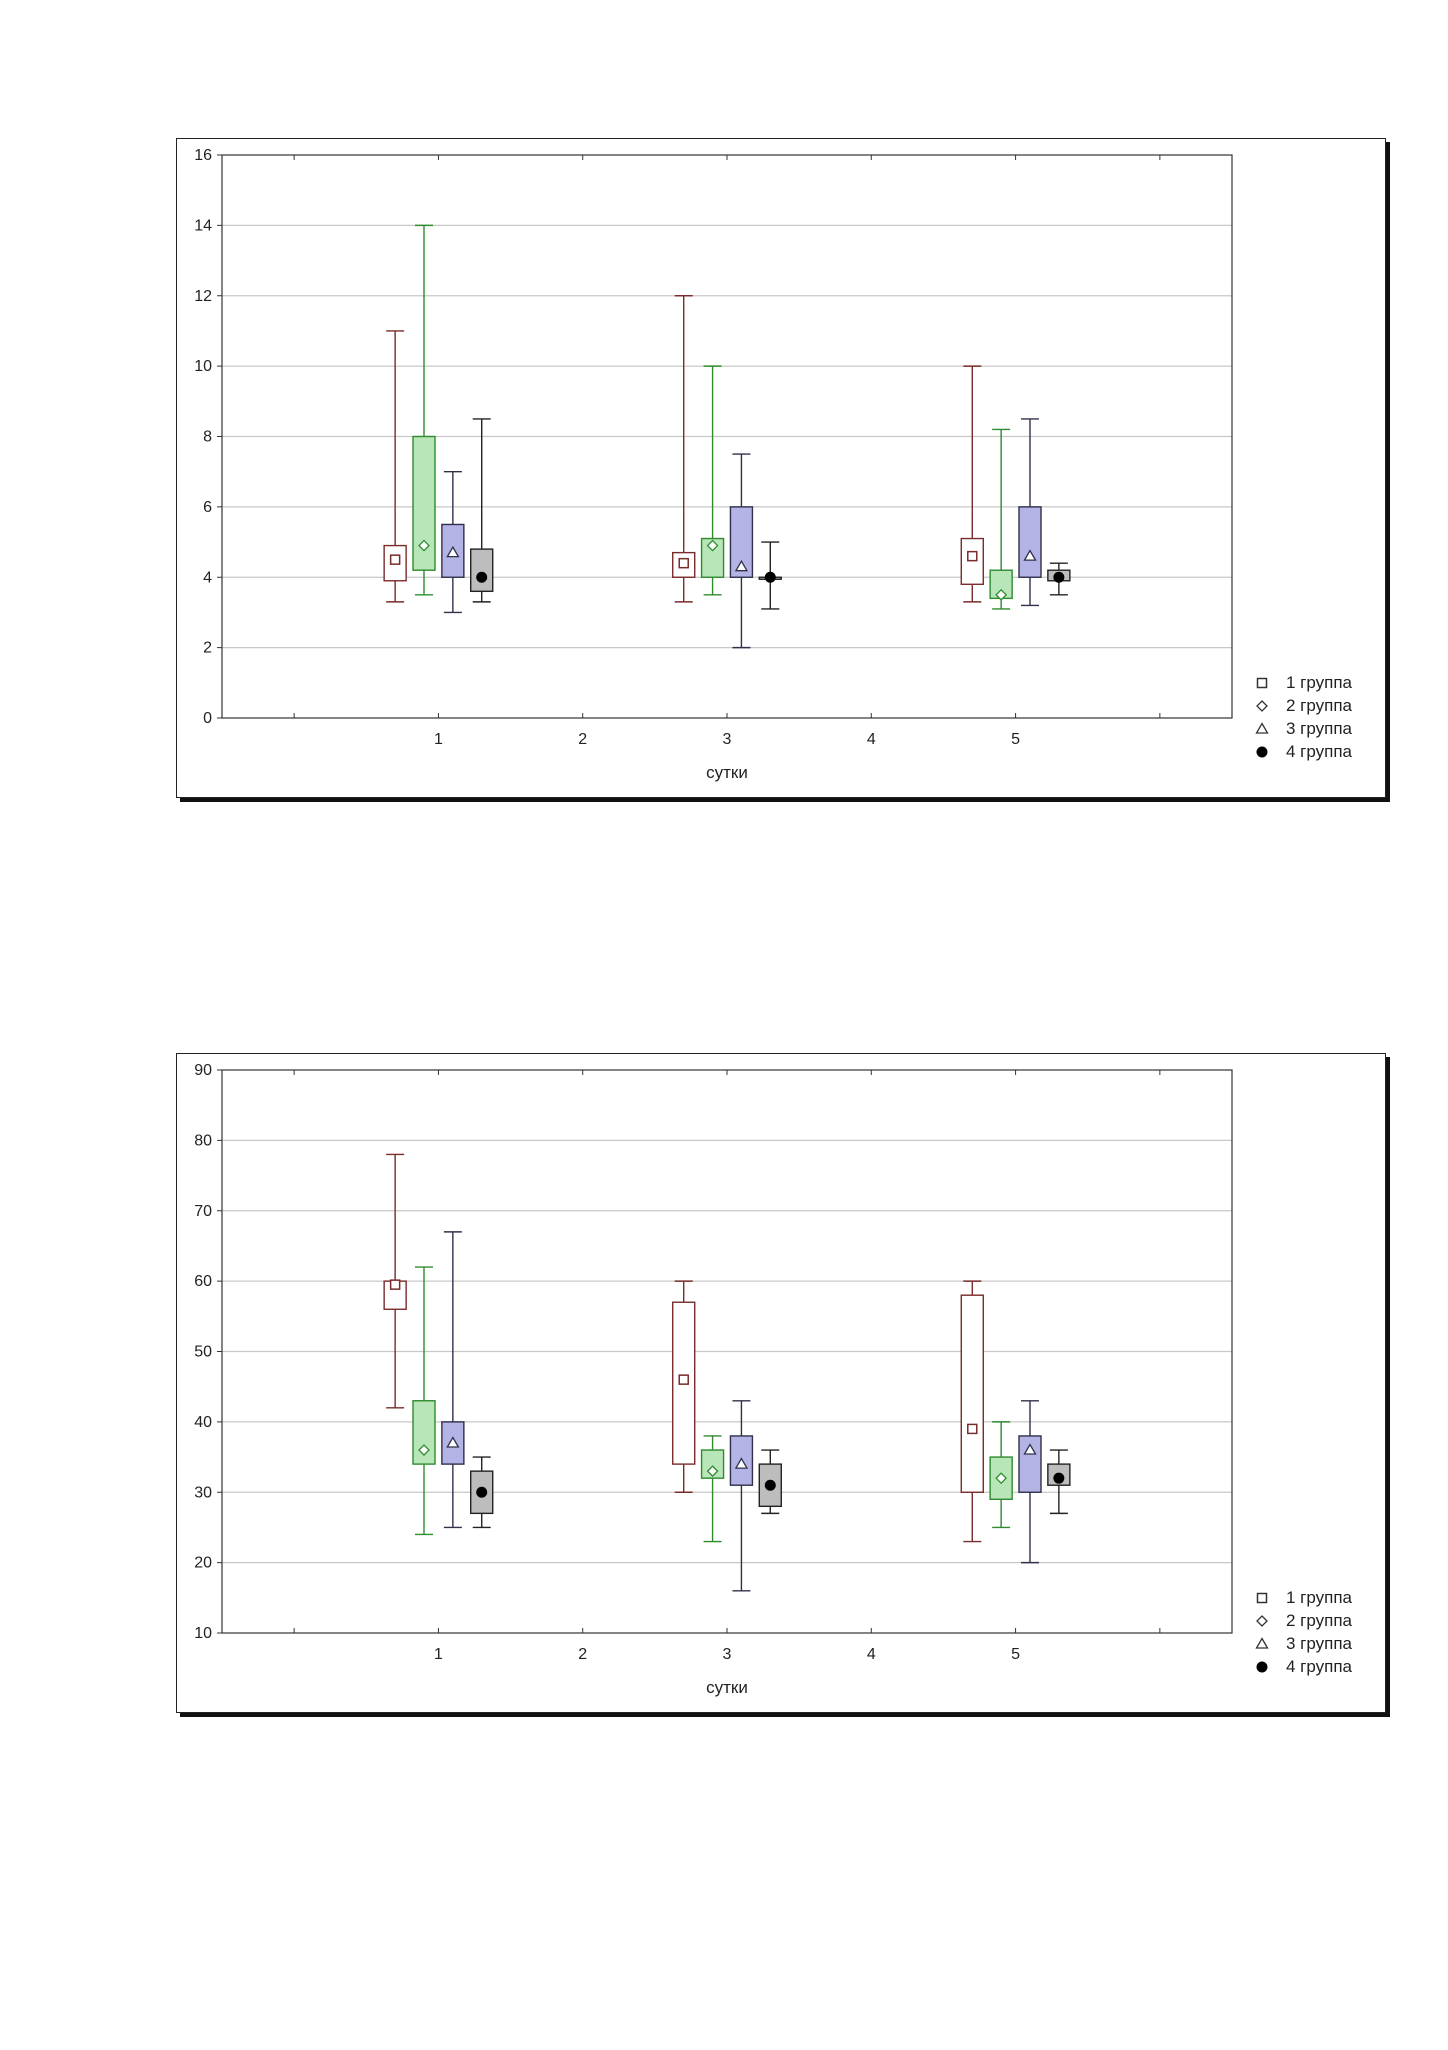  I want to click on y-tick-label: 16, so click(203, 155).